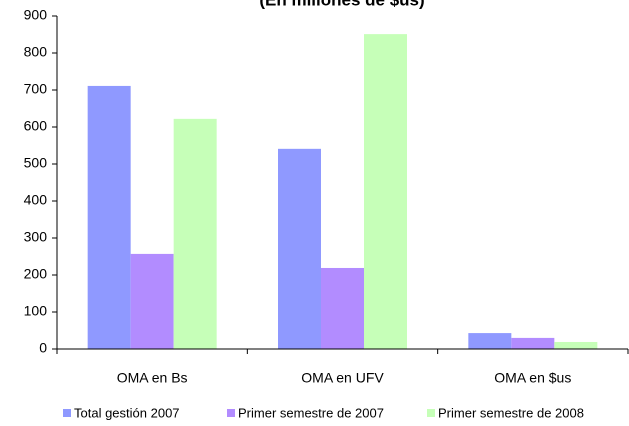  I want to click on legend-label: Primer semestre de 2007, so click(311, 412).